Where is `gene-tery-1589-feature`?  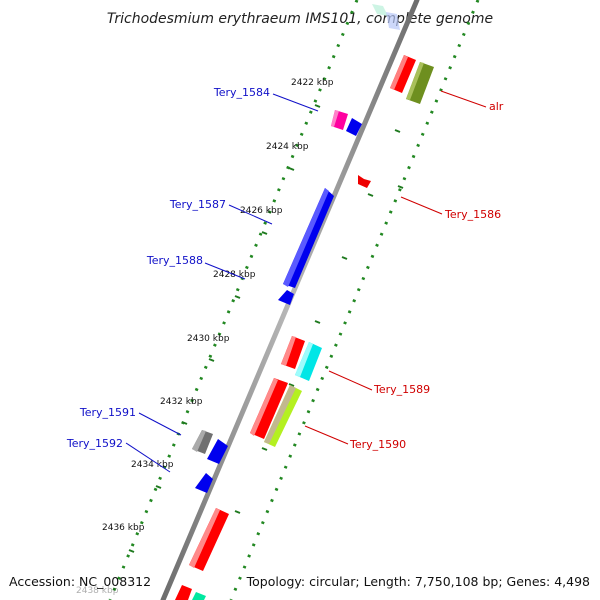 gene-tery-1589-feature is located at coordinates (301, 358).